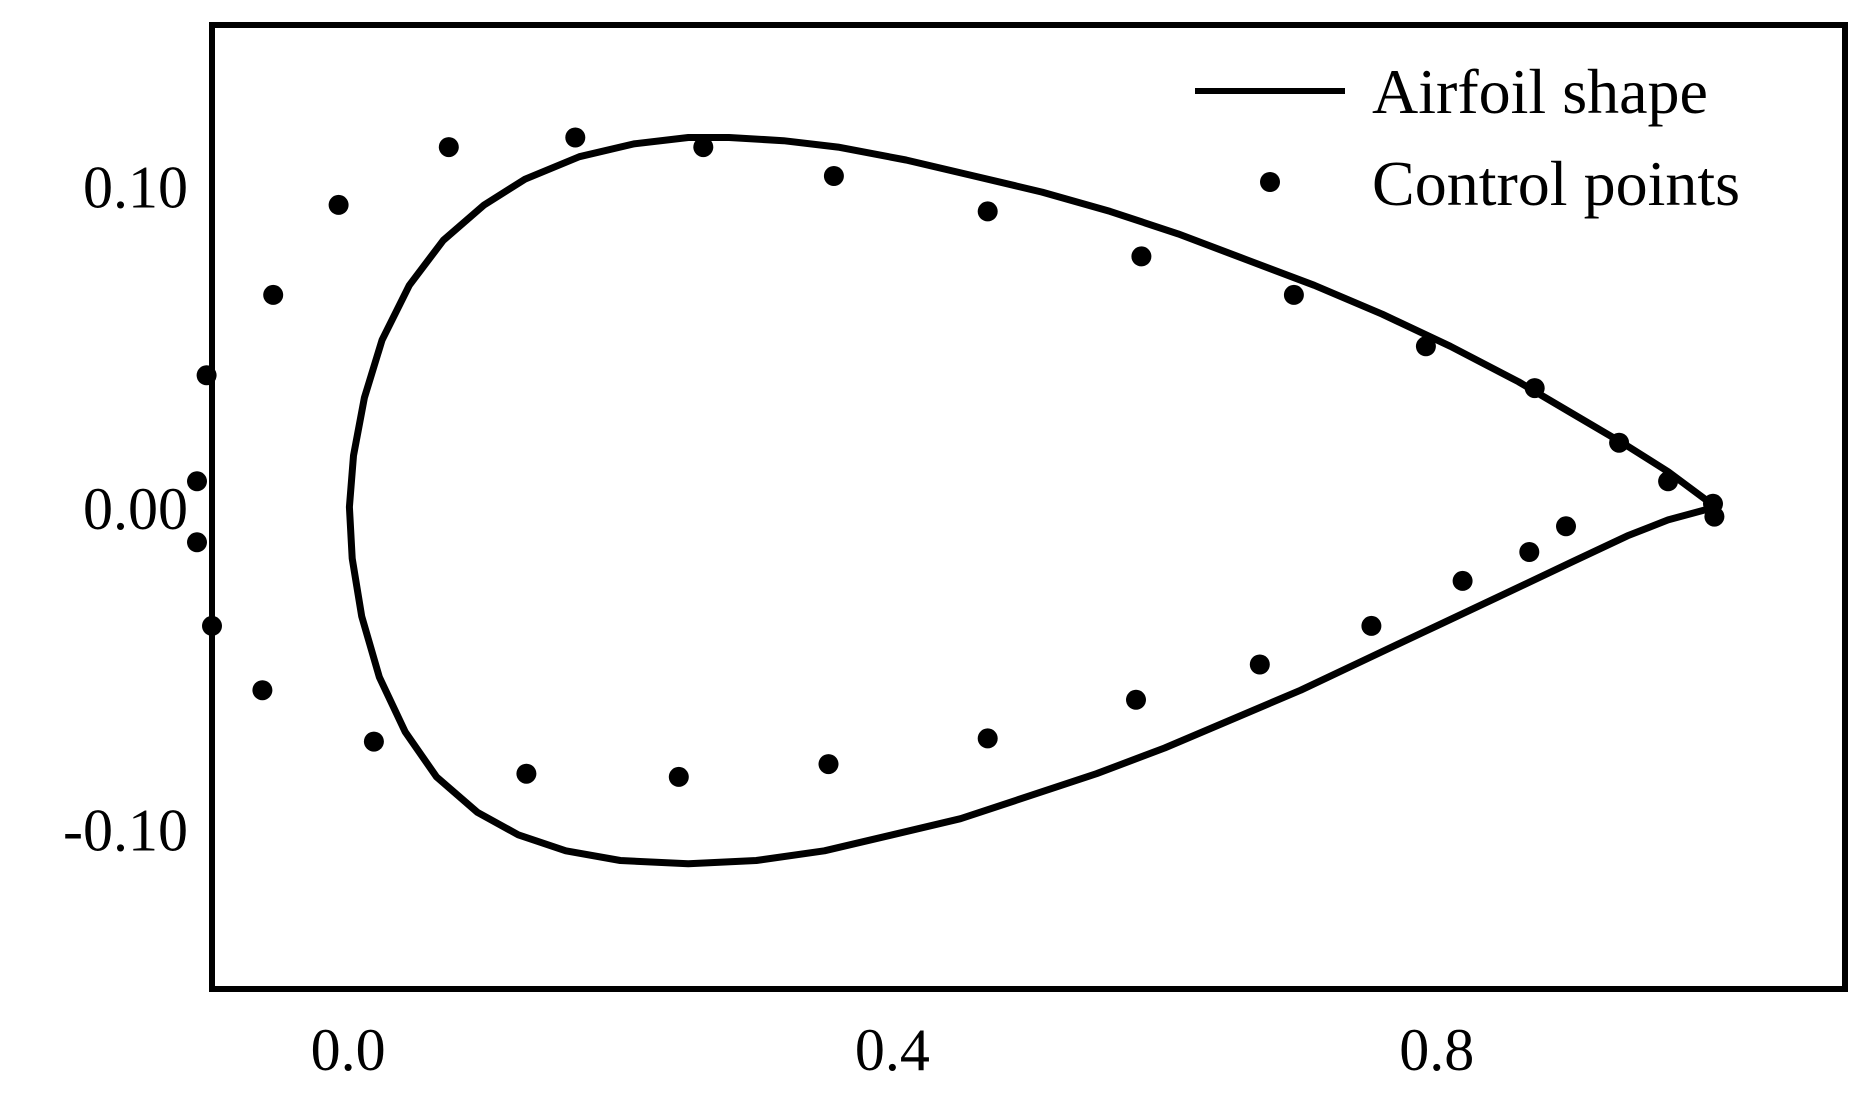 Image resolution: width=1855 pixels, height=1096 pixels. What do you see at coordinates (125, 830) in the screenshot?
I see `y-tick-label: -0.10` at bounding box center [125, 830].